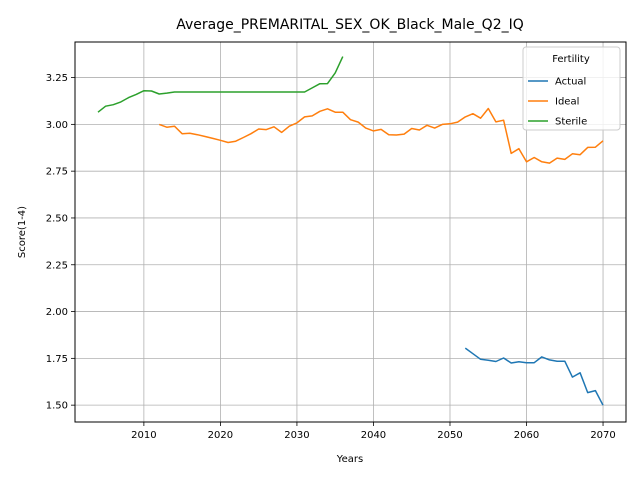 This screenshot has height=480, width=640. What do you see at coordinates (349, 459) in the screenshot?
I see `x-axis-label: Years` at bounding box center [349, 459].